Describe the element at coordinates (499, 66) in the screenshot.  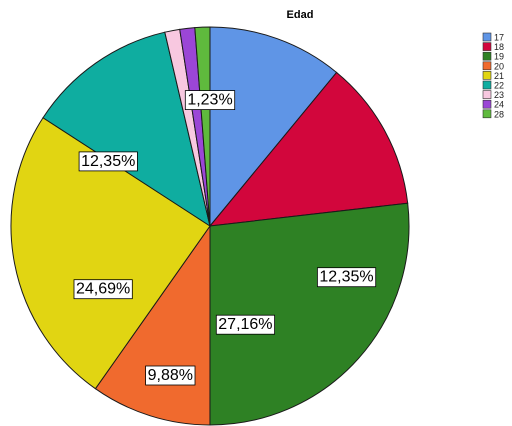
I see `legend-label: 20` at that location.